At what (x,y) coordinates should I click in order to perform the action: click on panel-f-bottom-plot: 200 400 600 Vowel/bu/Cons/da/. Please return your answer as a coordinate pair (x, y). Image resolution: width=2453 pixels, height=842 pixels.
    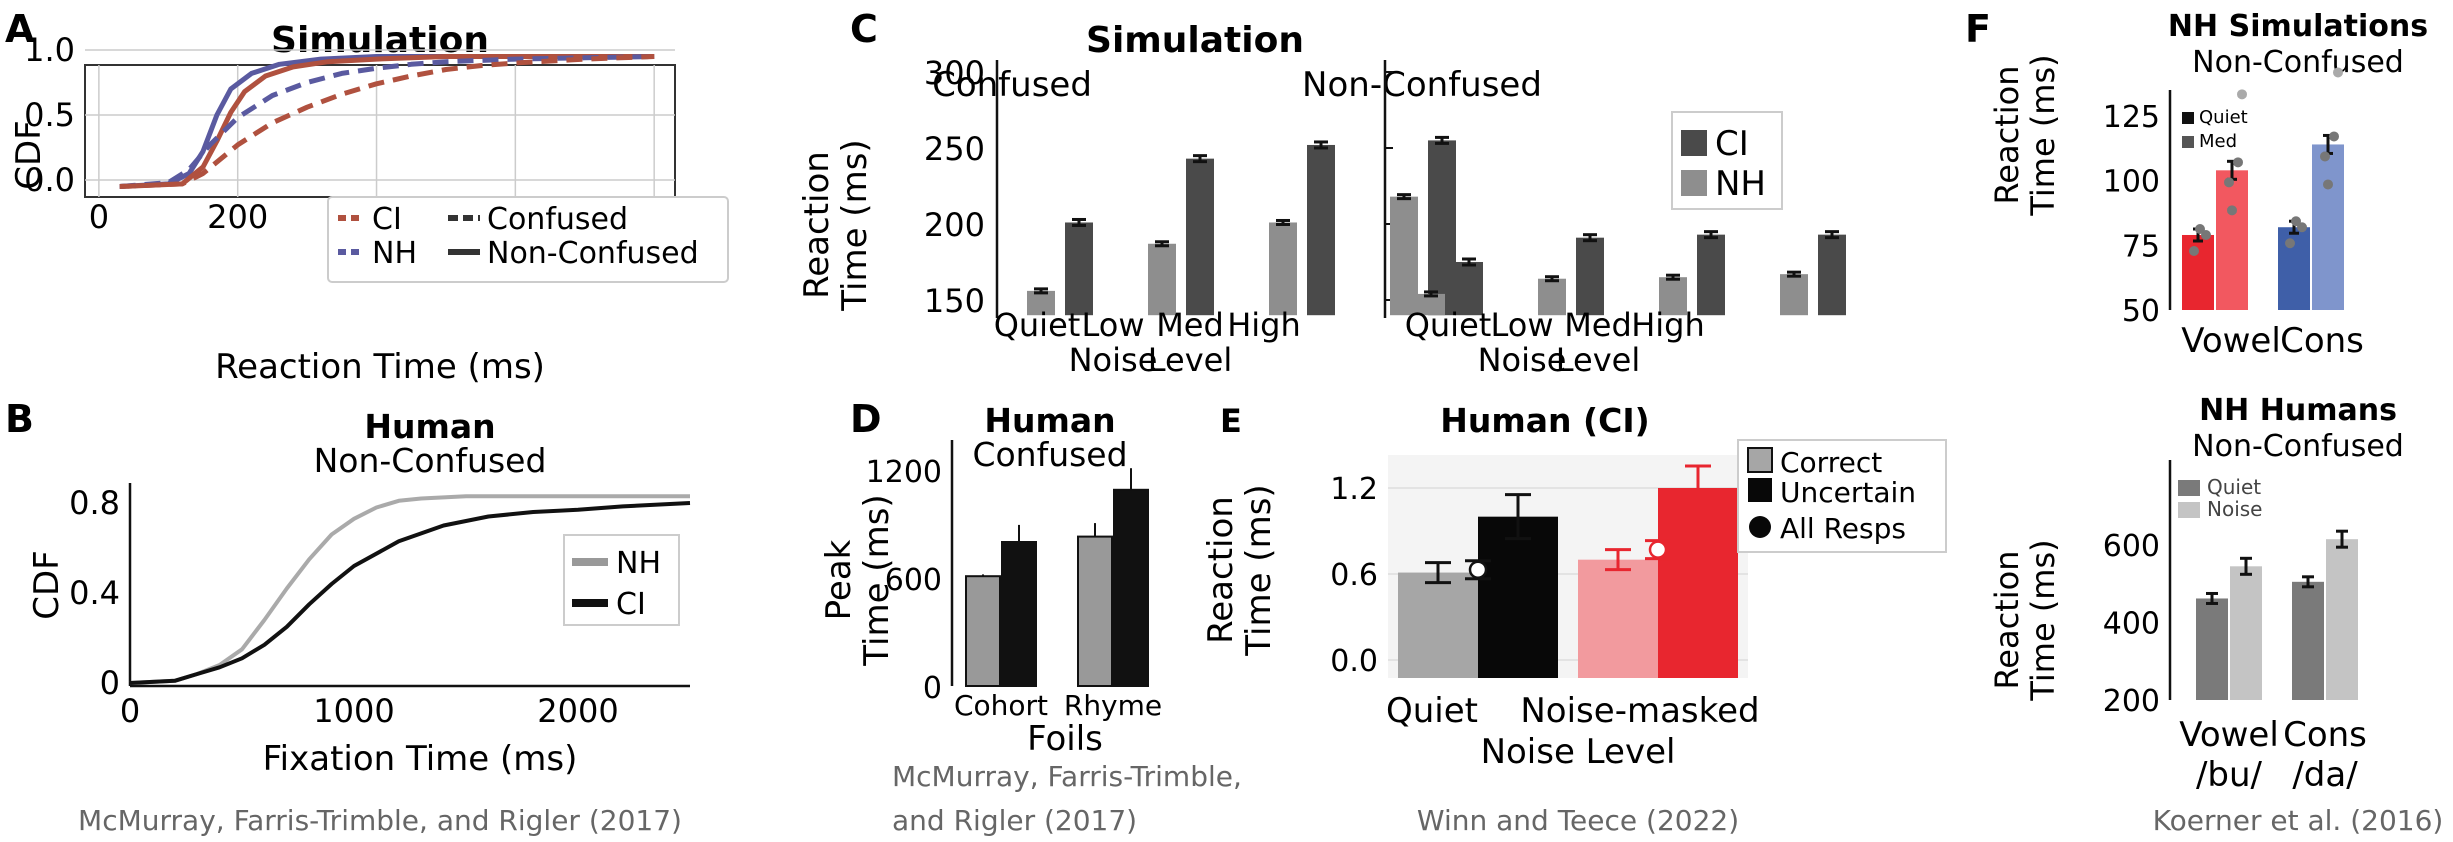
    Looking at the image, I should click on (2235, 662).